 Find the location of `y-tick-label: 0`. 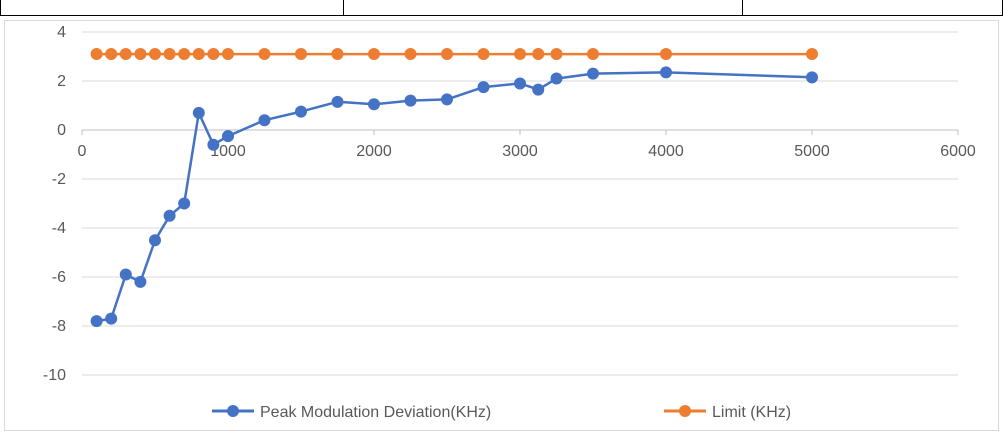

y-tick-label: 0 is located at coordinates (61, 130).